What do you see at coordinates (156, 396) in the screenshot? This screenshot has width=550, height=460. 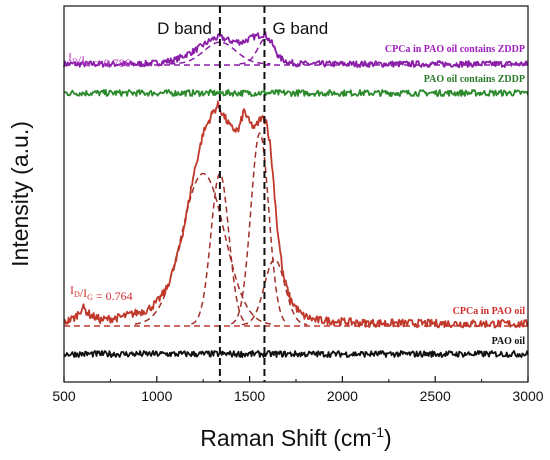 I see `x-tick-label: 1000` at bounding box center [156, 396].